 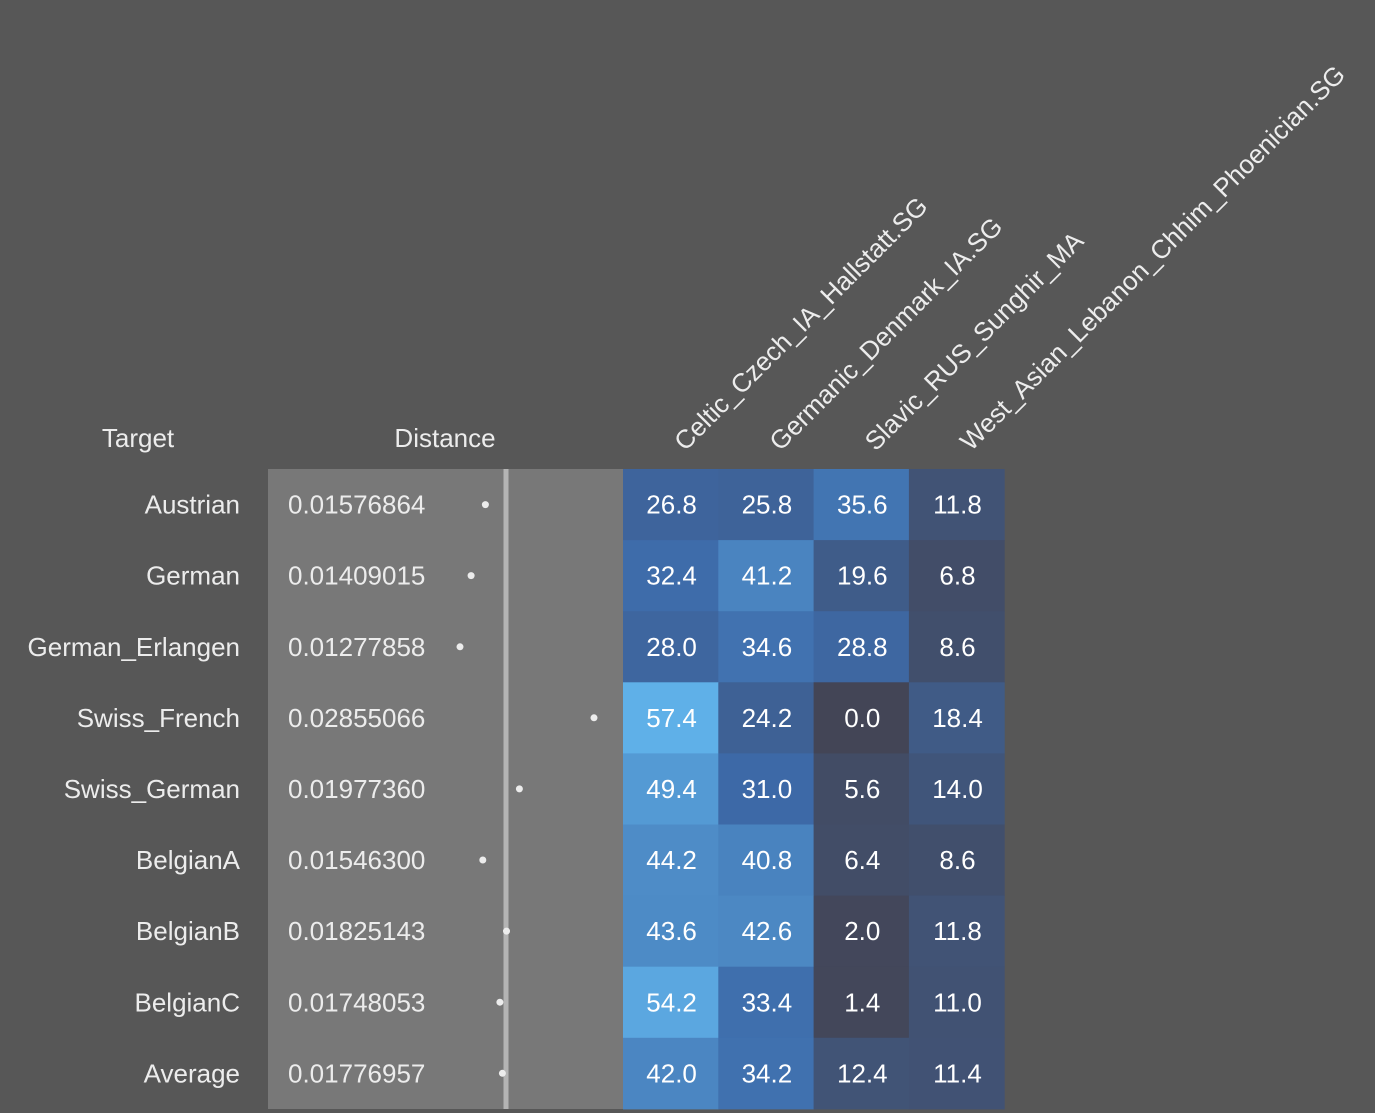 I want to click on cell-value: 2.0, so click(x=862, y=931).